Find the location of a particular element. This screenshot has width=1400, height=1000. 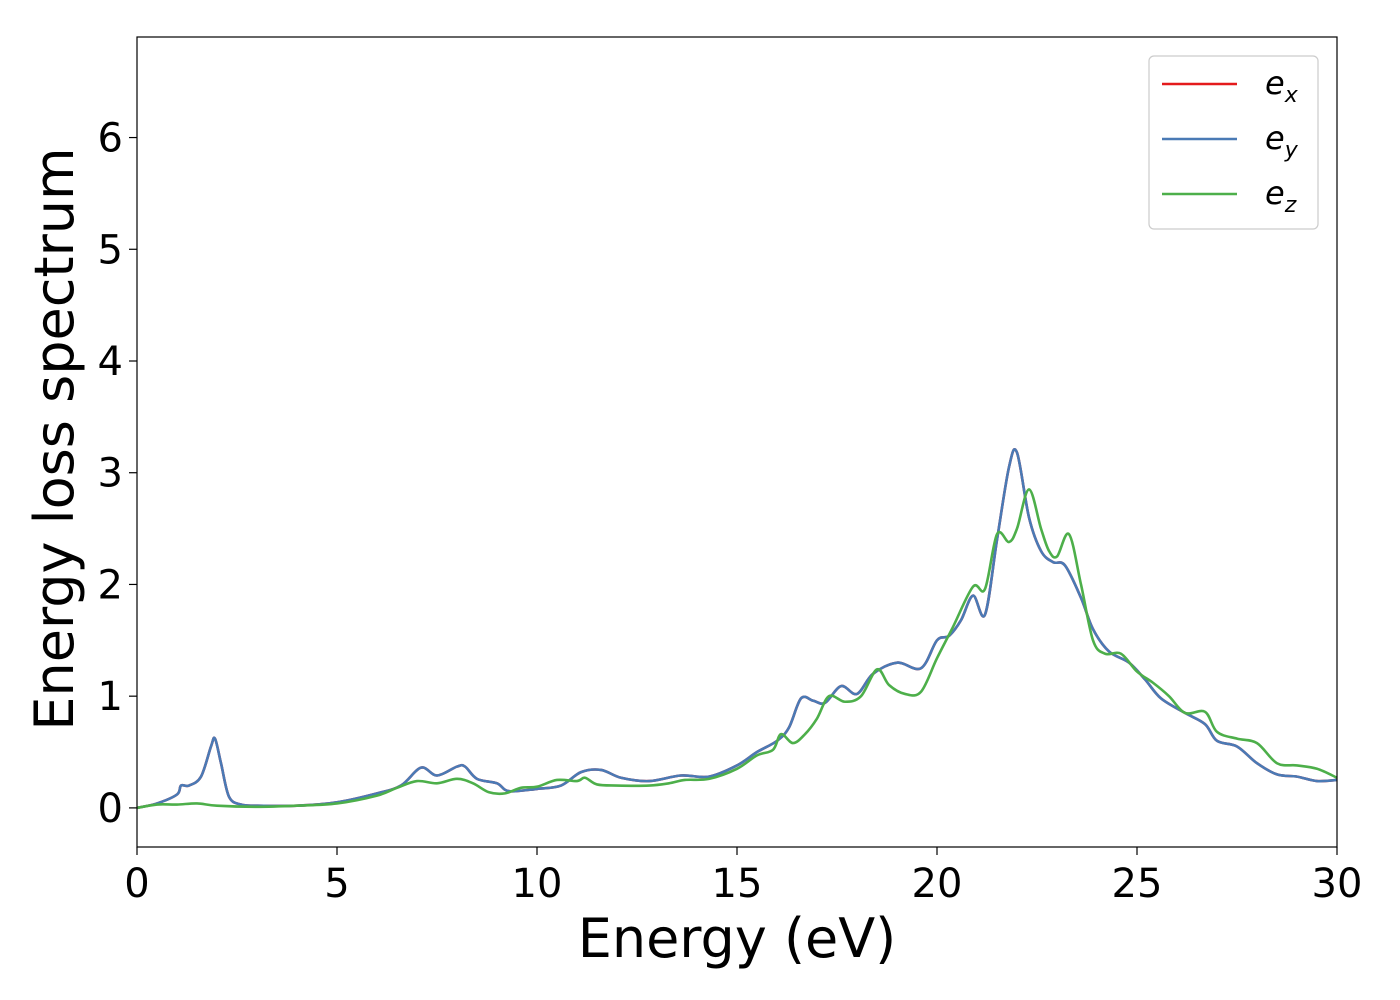

y-tick-label: 2 is located at coordinates (110, 585).